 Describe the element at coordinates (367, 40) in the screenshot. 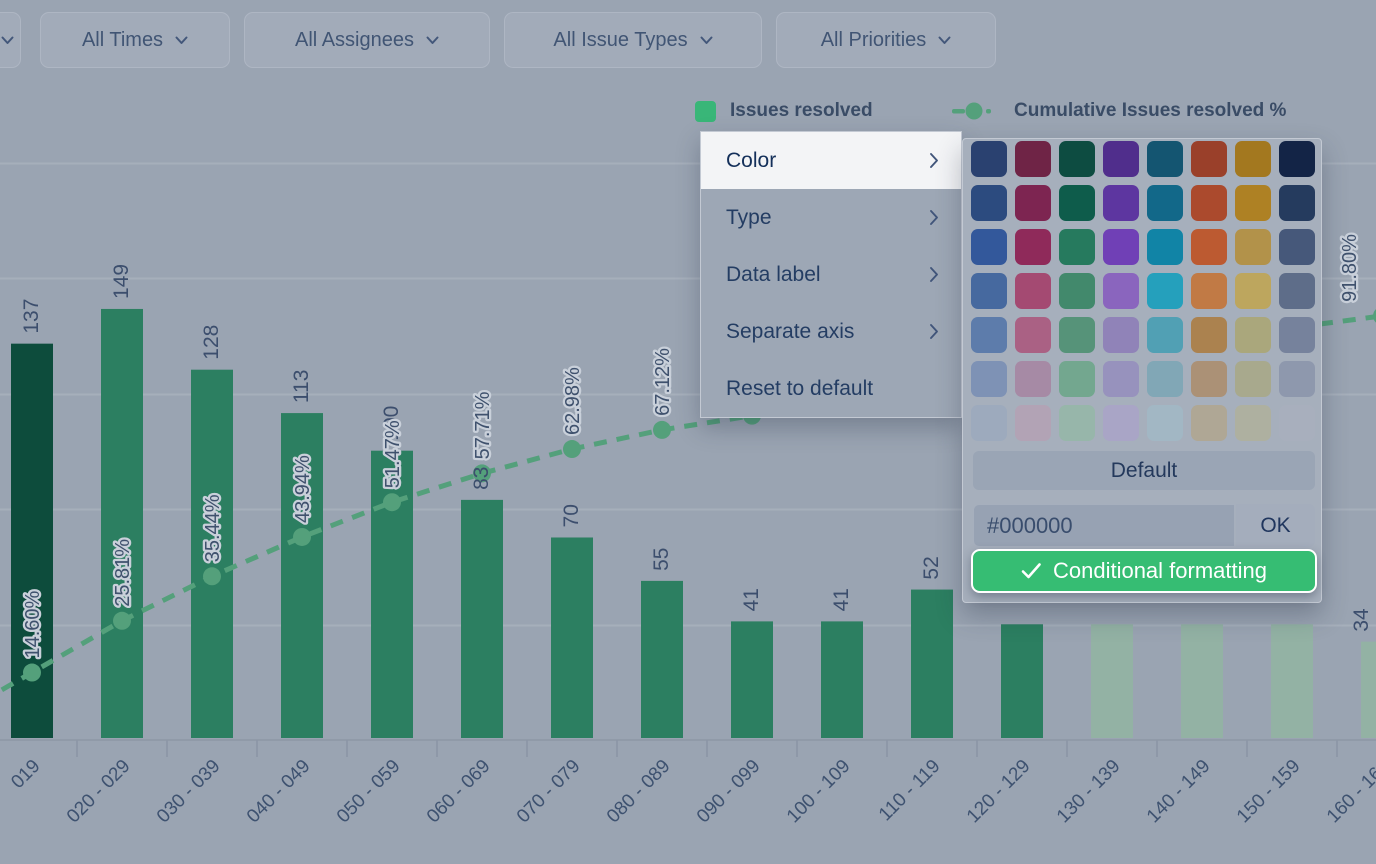

I see `filter-dropdown-all-assignees: All Assignees` at that location.